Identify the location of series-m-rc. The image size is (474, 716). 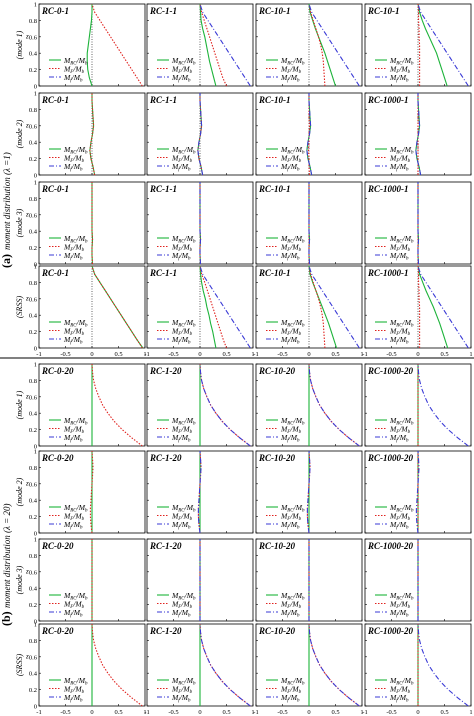
(89, 45).